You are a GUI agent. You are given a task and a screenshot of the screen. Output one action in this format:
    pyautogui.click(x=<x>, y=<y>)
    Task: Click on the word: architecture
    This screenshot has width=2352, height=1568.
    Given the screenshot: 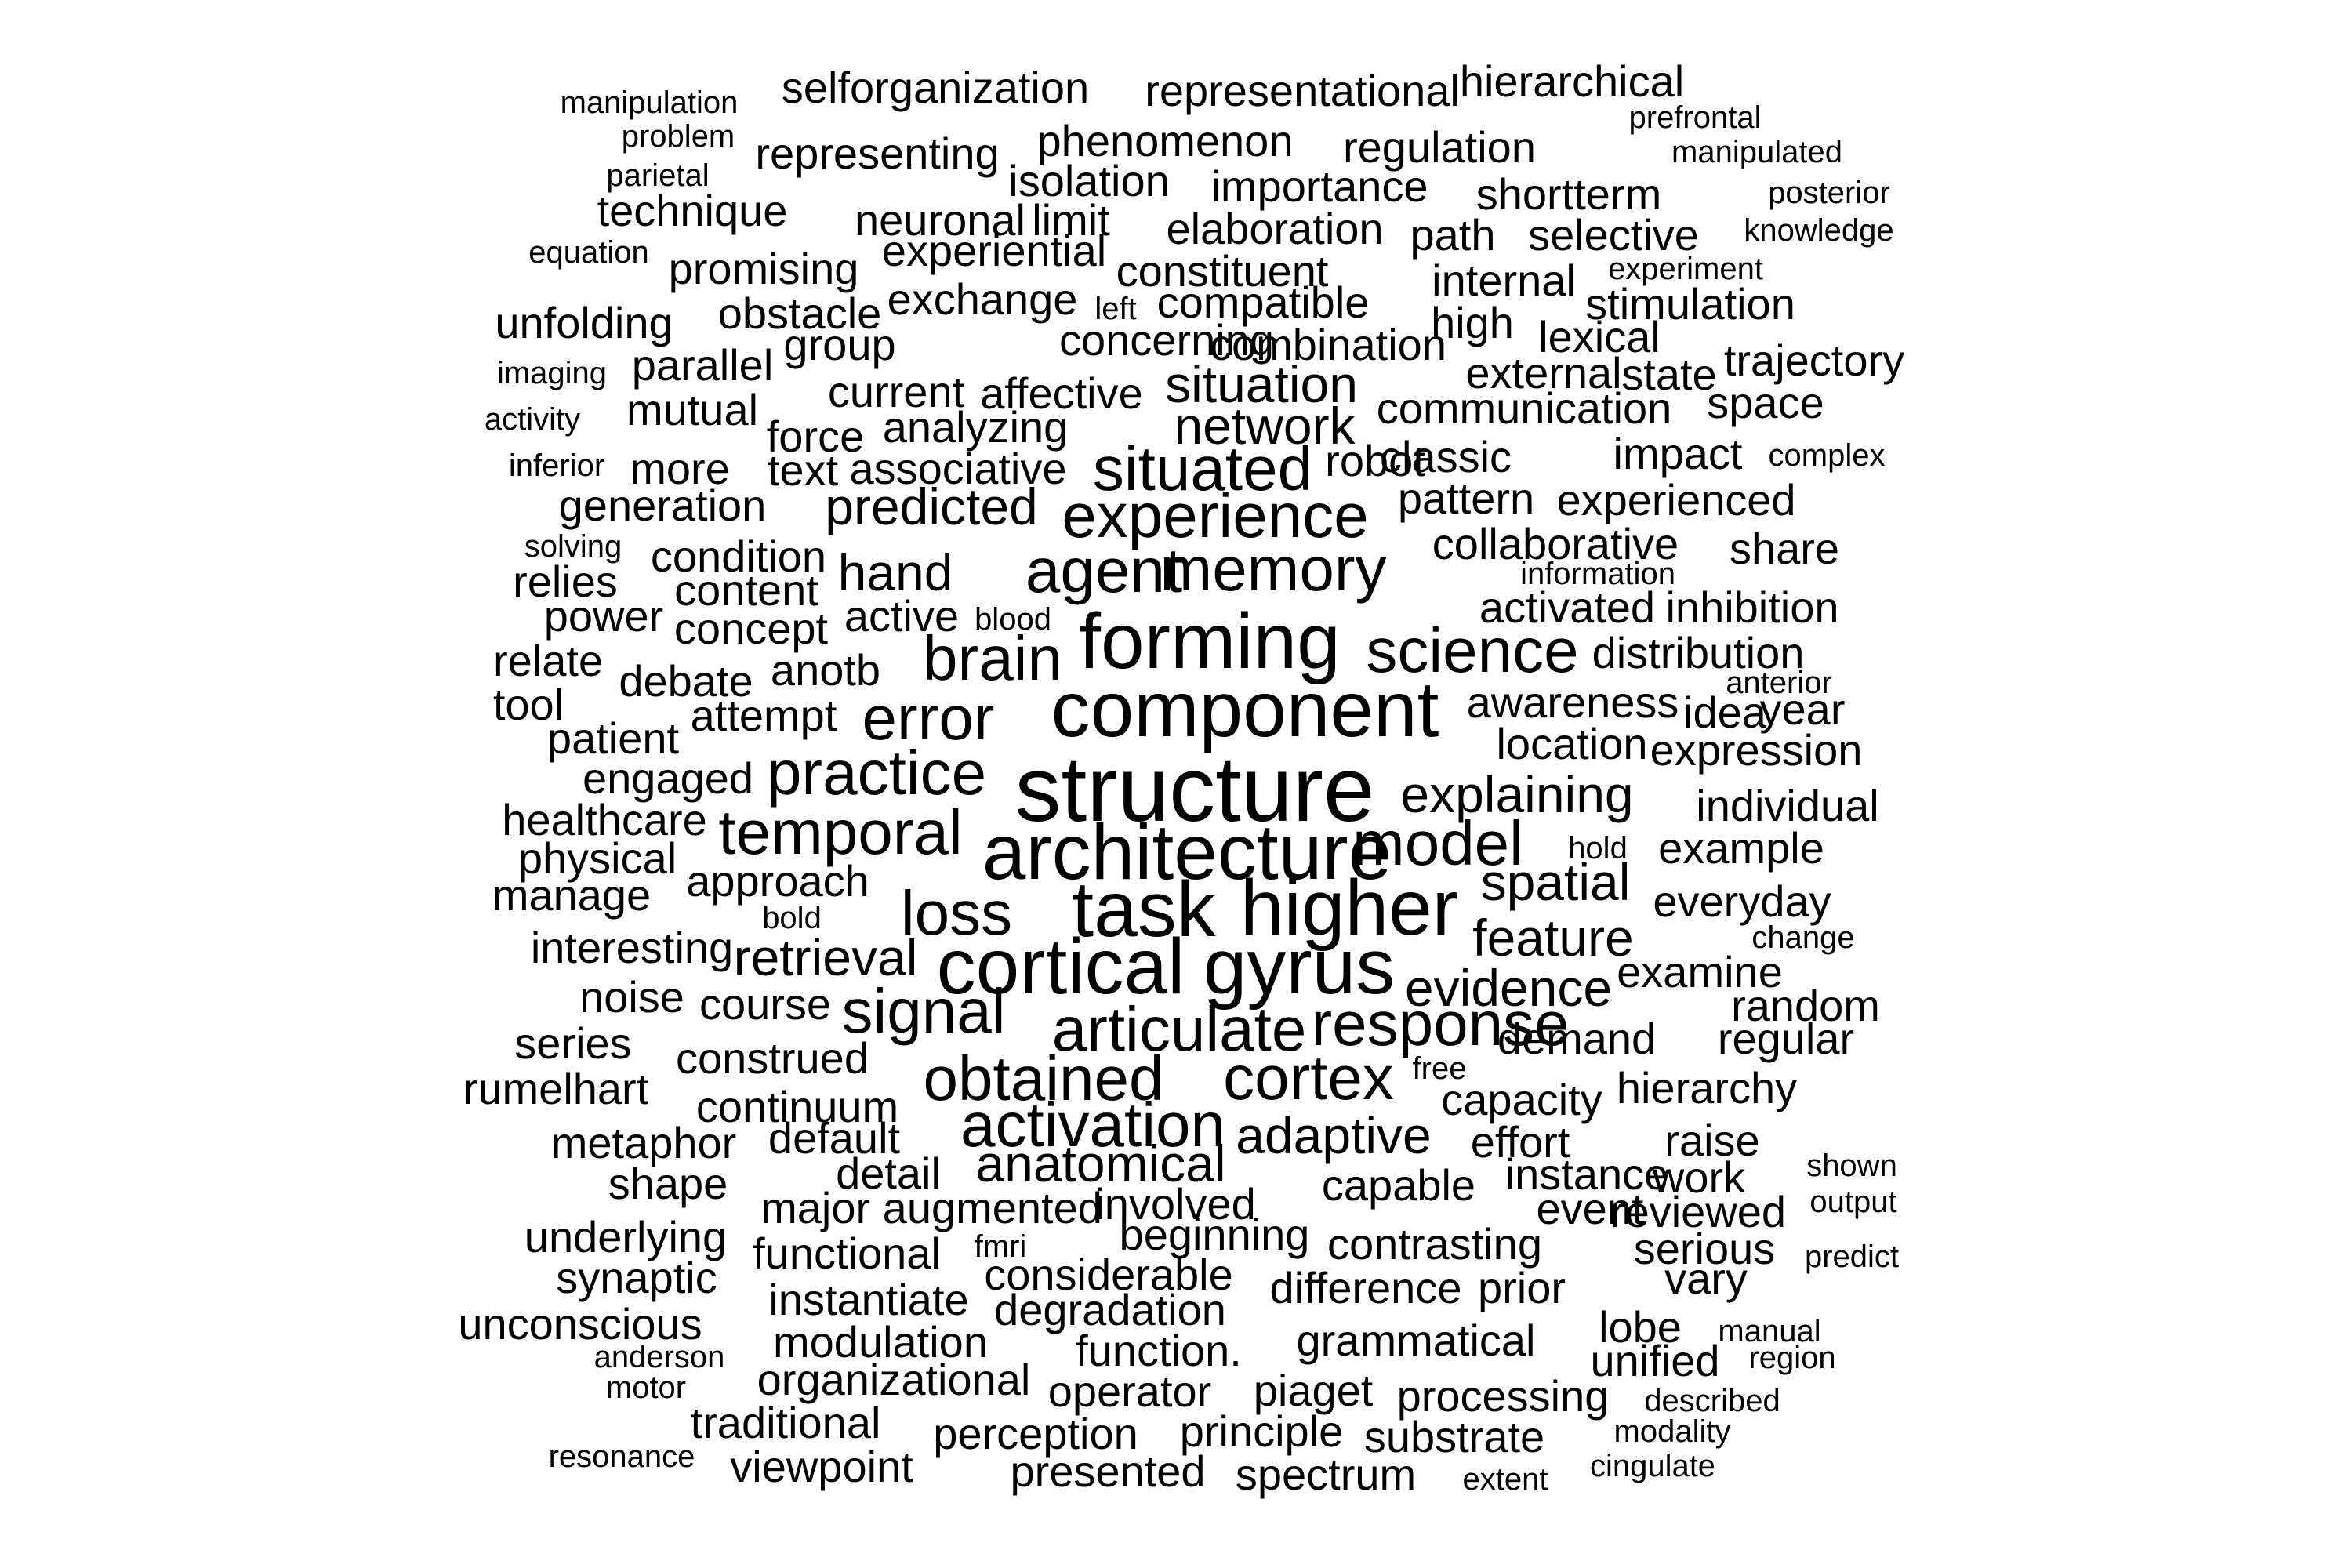 What is the action you would take?
    pyautogui.click(x=1187, y=852)
    